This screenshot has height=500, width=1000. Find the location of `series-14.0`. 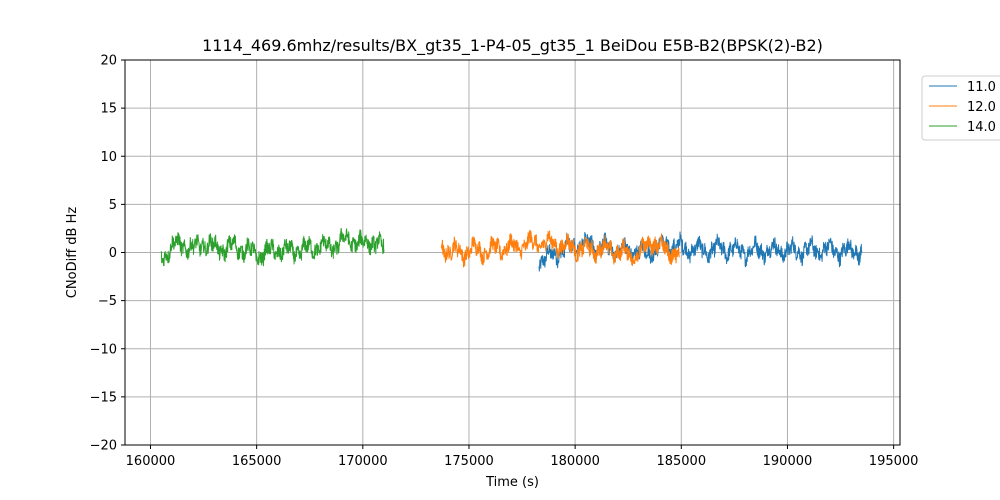

series-14.0 is located at coordinates (272, 247).